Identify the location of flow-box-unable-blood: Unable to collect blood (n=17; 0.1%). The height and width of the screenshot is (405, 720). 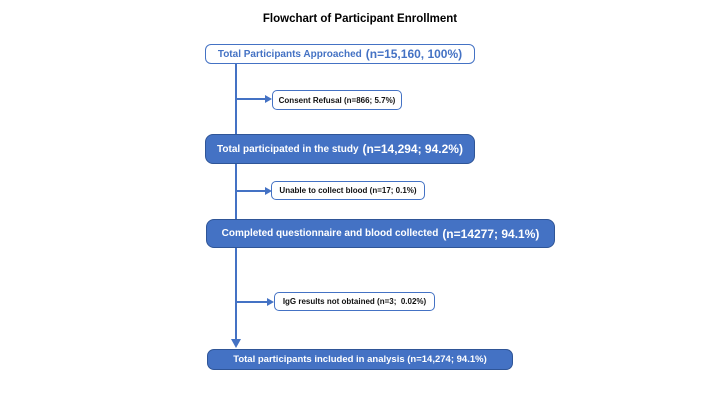
(348, 190).